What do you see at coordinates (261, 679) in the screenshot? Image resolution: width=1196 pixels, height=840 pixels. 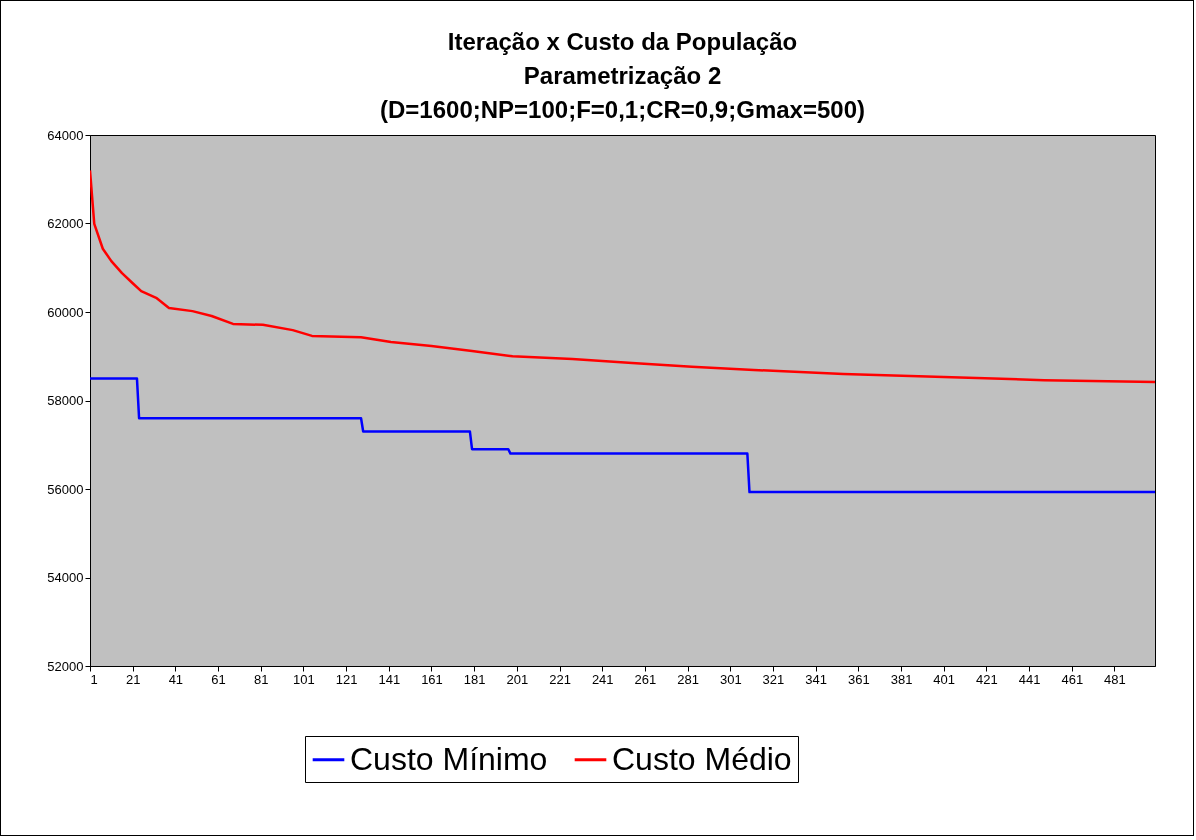 I see `x-tick-label: 81` at bounding box center [261, 679].